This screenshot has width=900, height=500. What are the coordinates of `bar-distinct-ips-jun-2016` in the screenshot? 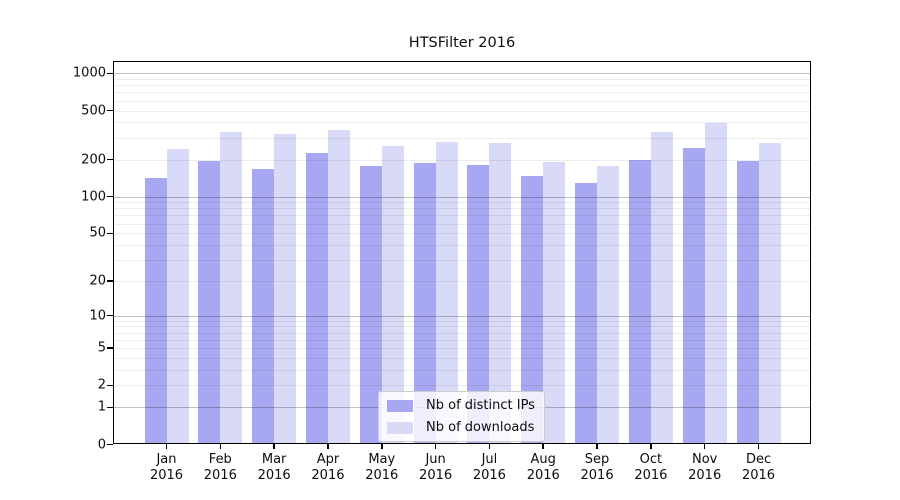 It's located at (424, 303).